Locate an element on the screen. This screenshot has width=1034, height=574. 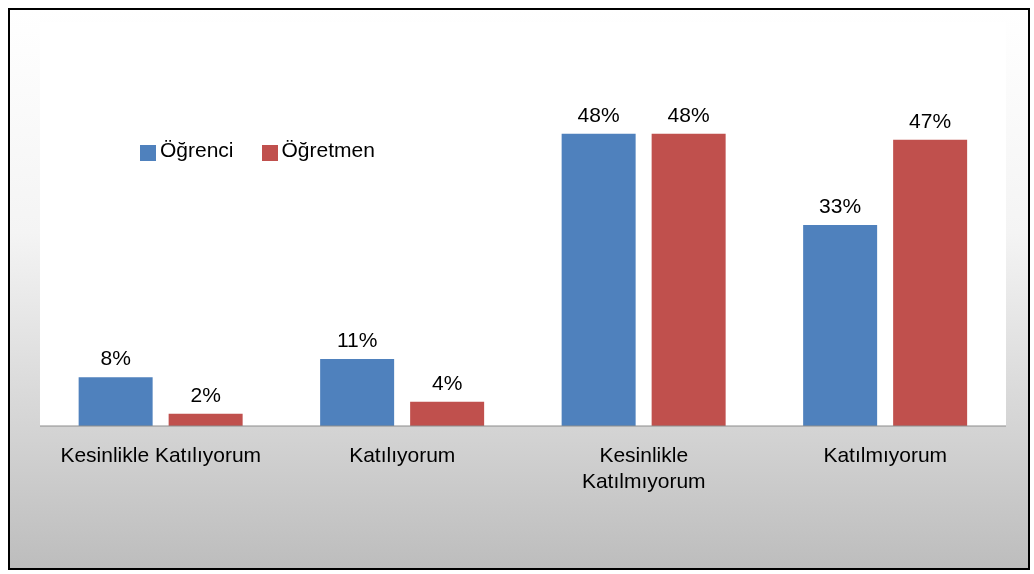
legend-label: Öğretmen is located at coordinates (328, 149).